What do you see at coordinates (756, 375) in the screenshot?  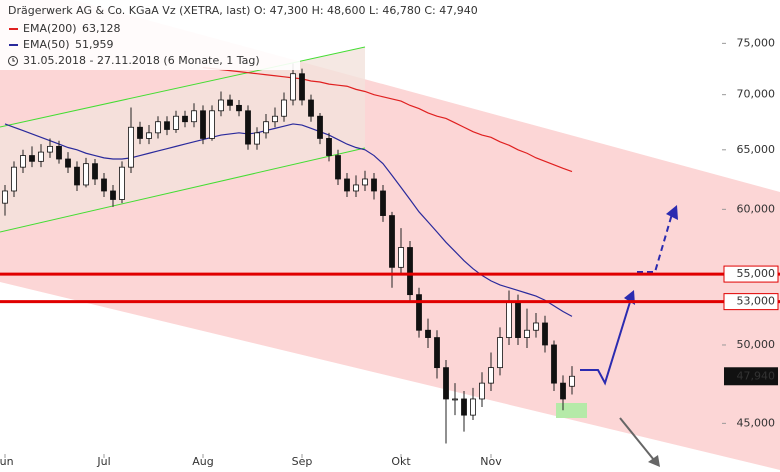 I see `last-price-label: 47,940` at bounding box center [756, 375].